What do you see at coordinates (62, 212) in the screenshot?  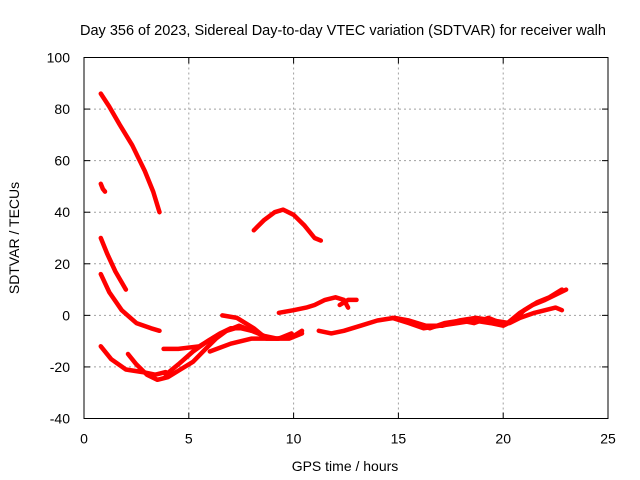 I see `y-tick-label: 40` at bounding box center [62, 212].